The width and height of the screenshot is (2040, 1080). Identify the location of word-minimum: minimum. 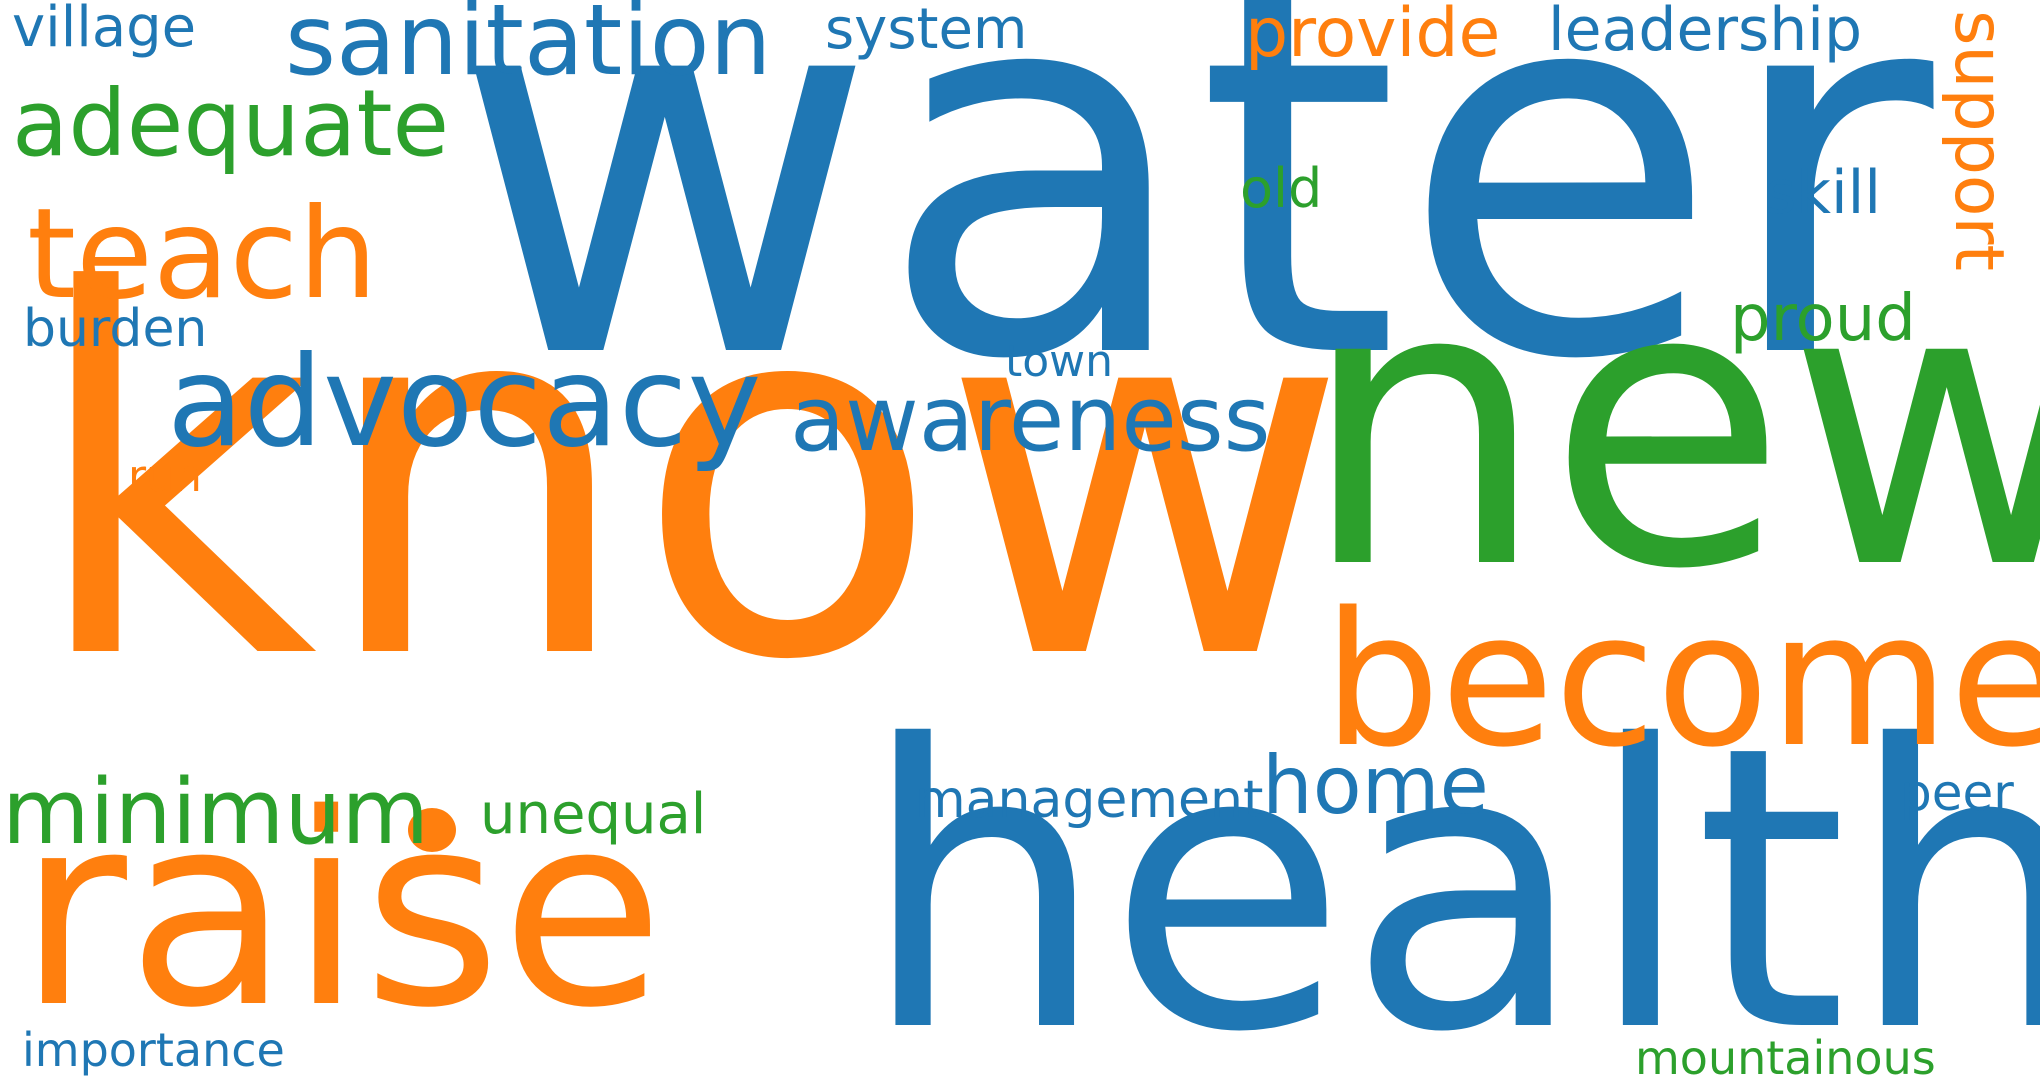
(216, 812).